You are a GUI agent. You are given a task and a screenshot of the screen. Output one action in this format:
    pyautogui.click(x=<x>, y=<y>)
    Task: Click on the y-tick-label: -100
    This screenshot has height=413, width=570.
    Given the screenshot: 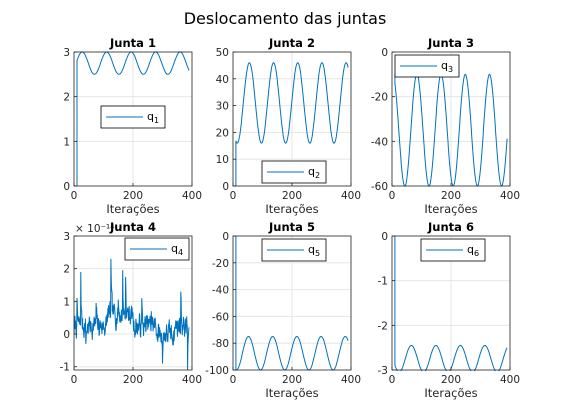 What is the action you would take?
    pyautogui.click(x=217, y=371)
    